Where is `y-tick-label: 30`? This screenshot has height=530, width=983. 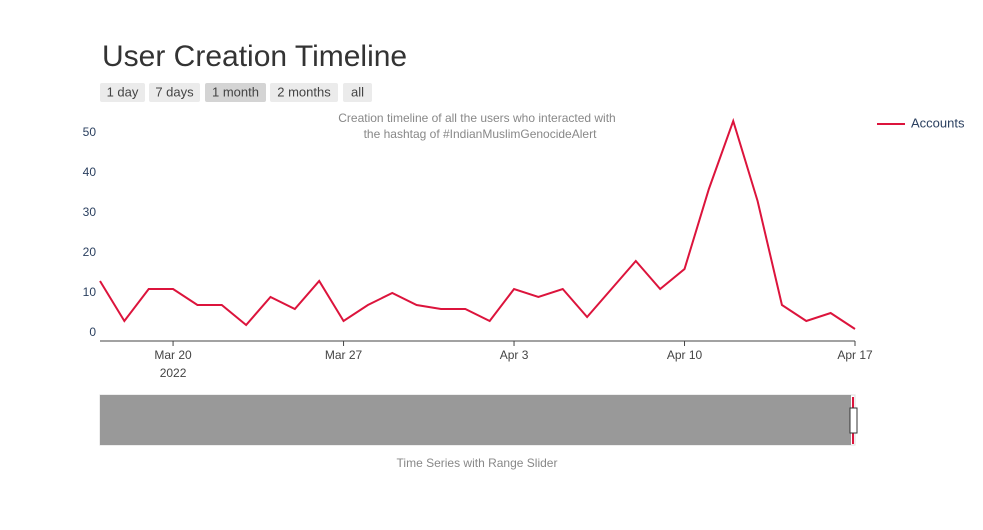 y-tick-label: 30 is located at coordinates (90, 212).